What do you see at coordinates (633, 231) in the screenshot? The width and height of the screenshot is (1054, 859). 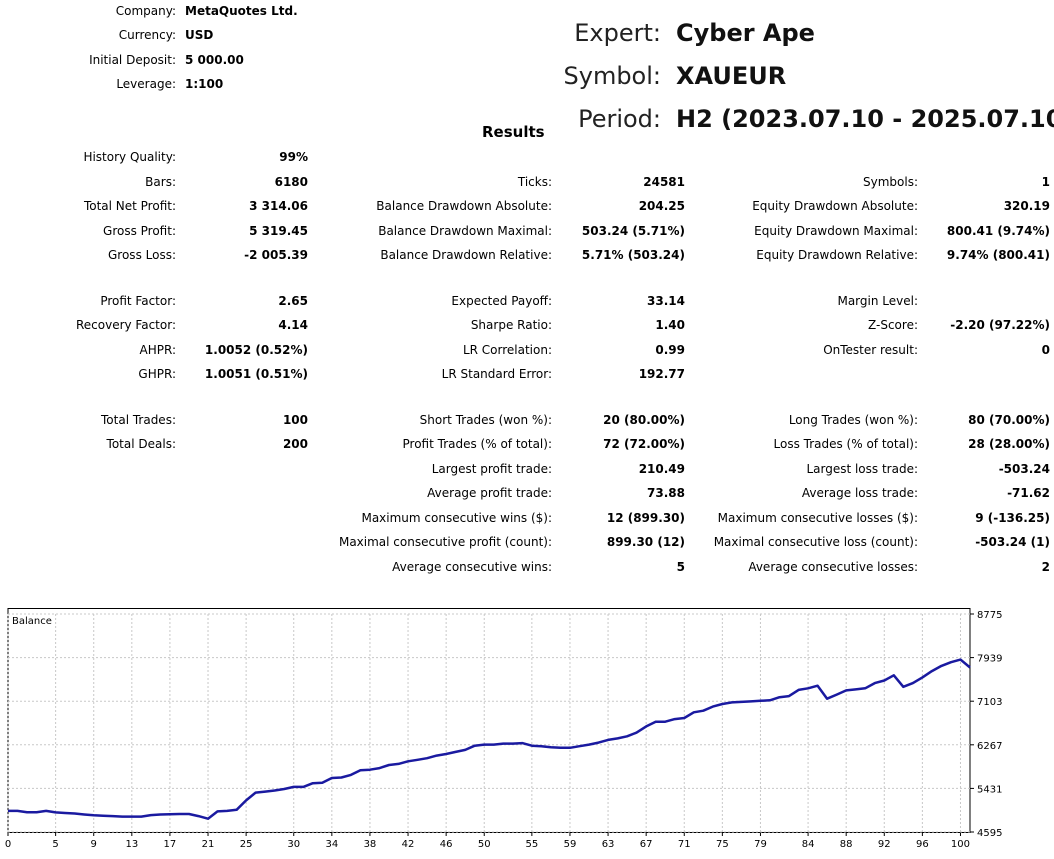 I see `stat-value: 503.24 (5.71%)` at bounding box center [633, 231].